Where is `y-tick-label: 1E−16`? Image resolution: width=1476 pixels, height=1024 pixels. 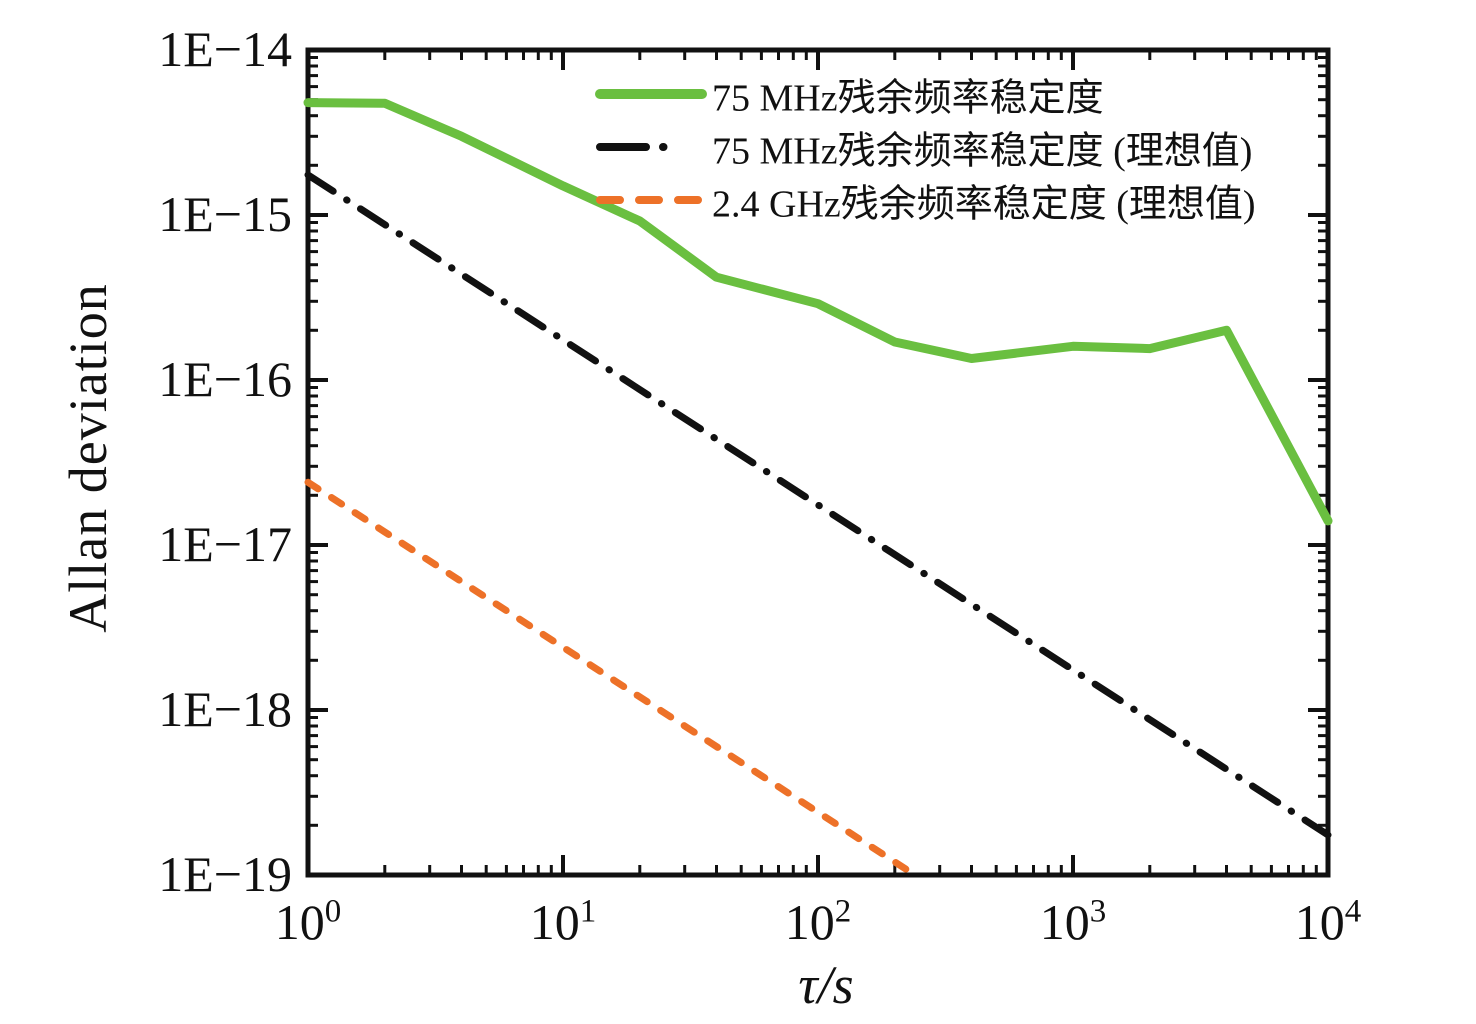 y-tick-label: 1E−16 is located at coordinates (225, 378).